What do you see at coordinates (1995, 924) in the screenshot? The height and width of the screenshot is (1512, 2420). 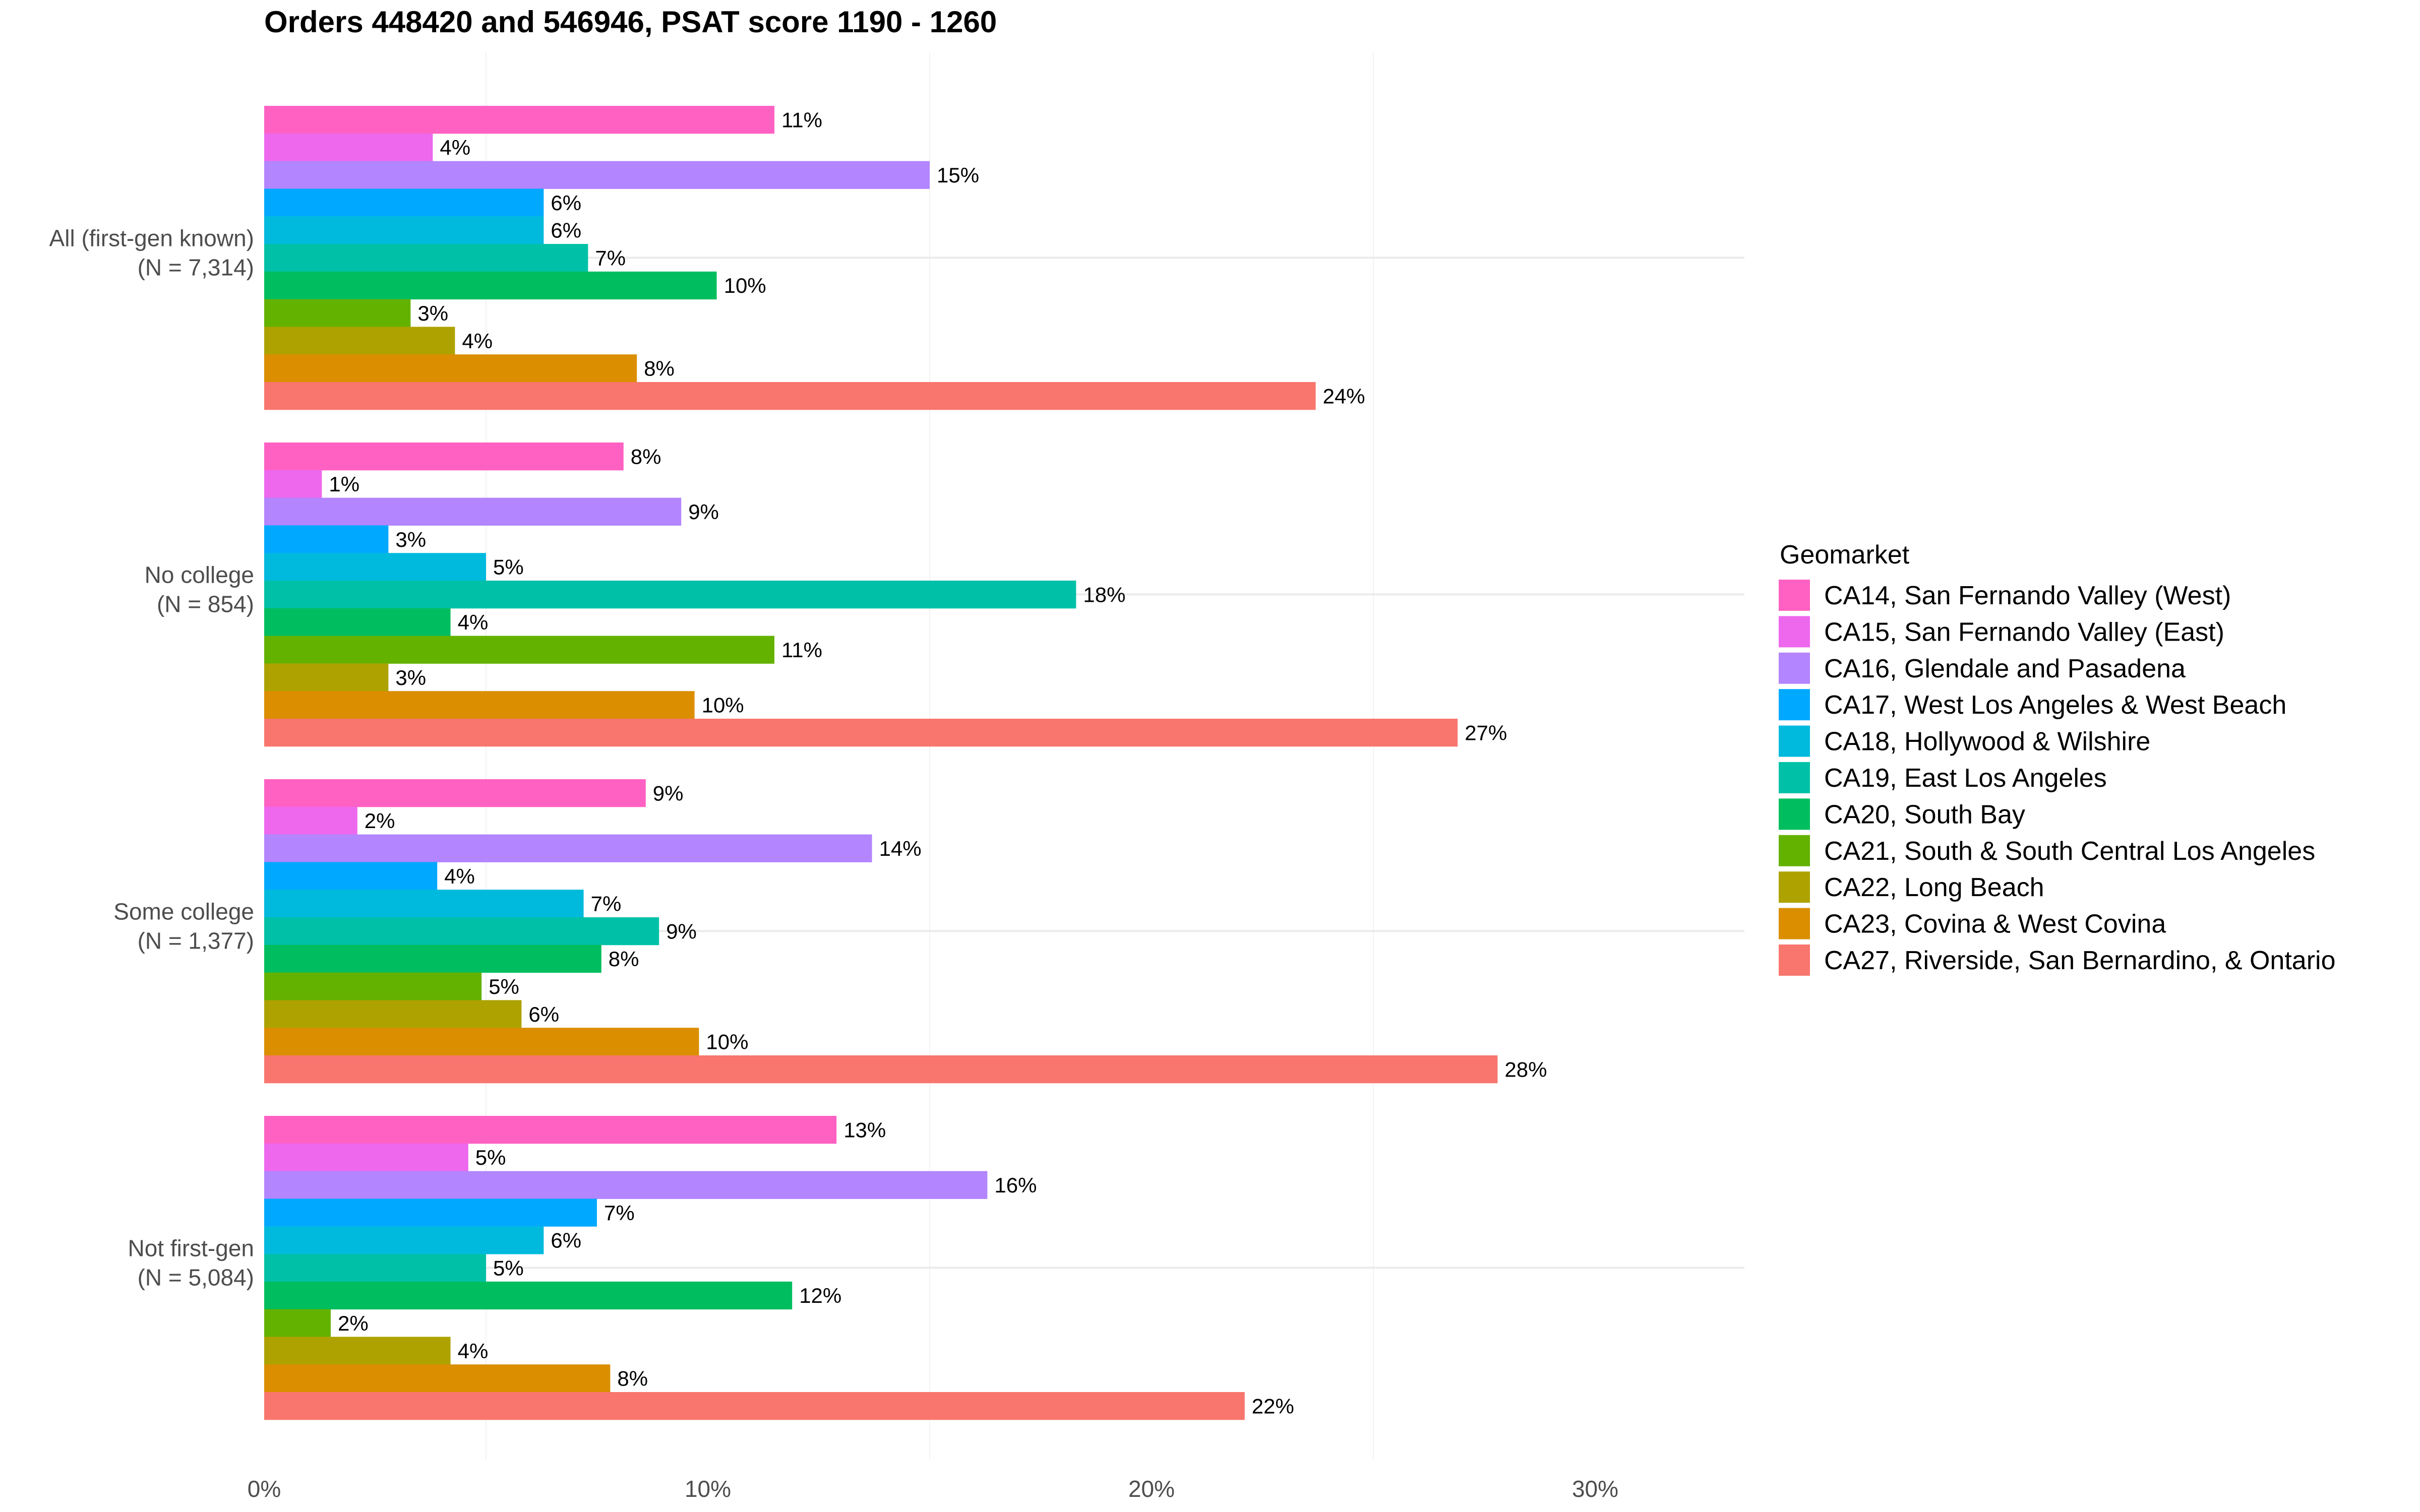 I see `legend-label: CA23, Covina & West Covina` at bounding box center [1995, 924].